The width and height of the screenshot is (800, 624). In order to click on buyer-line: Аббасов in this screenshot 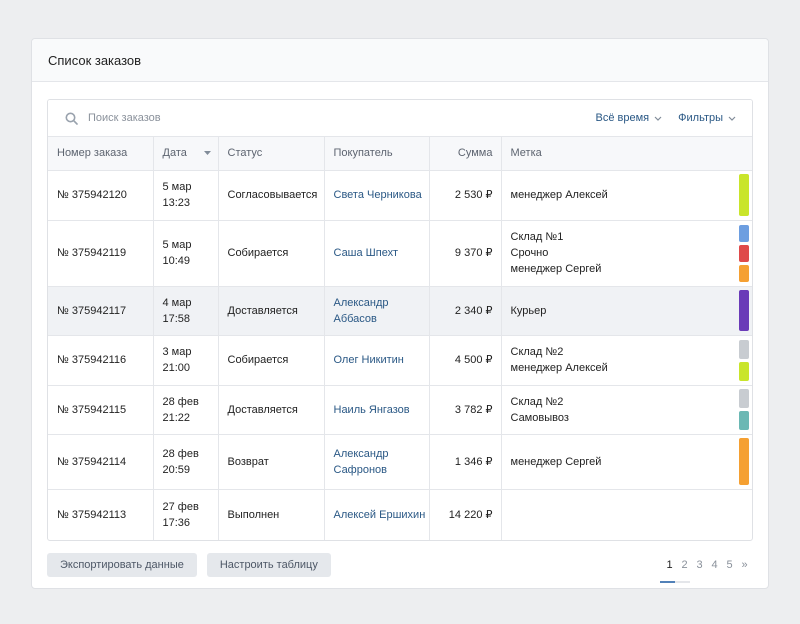, I will do `click(355, 318)`.